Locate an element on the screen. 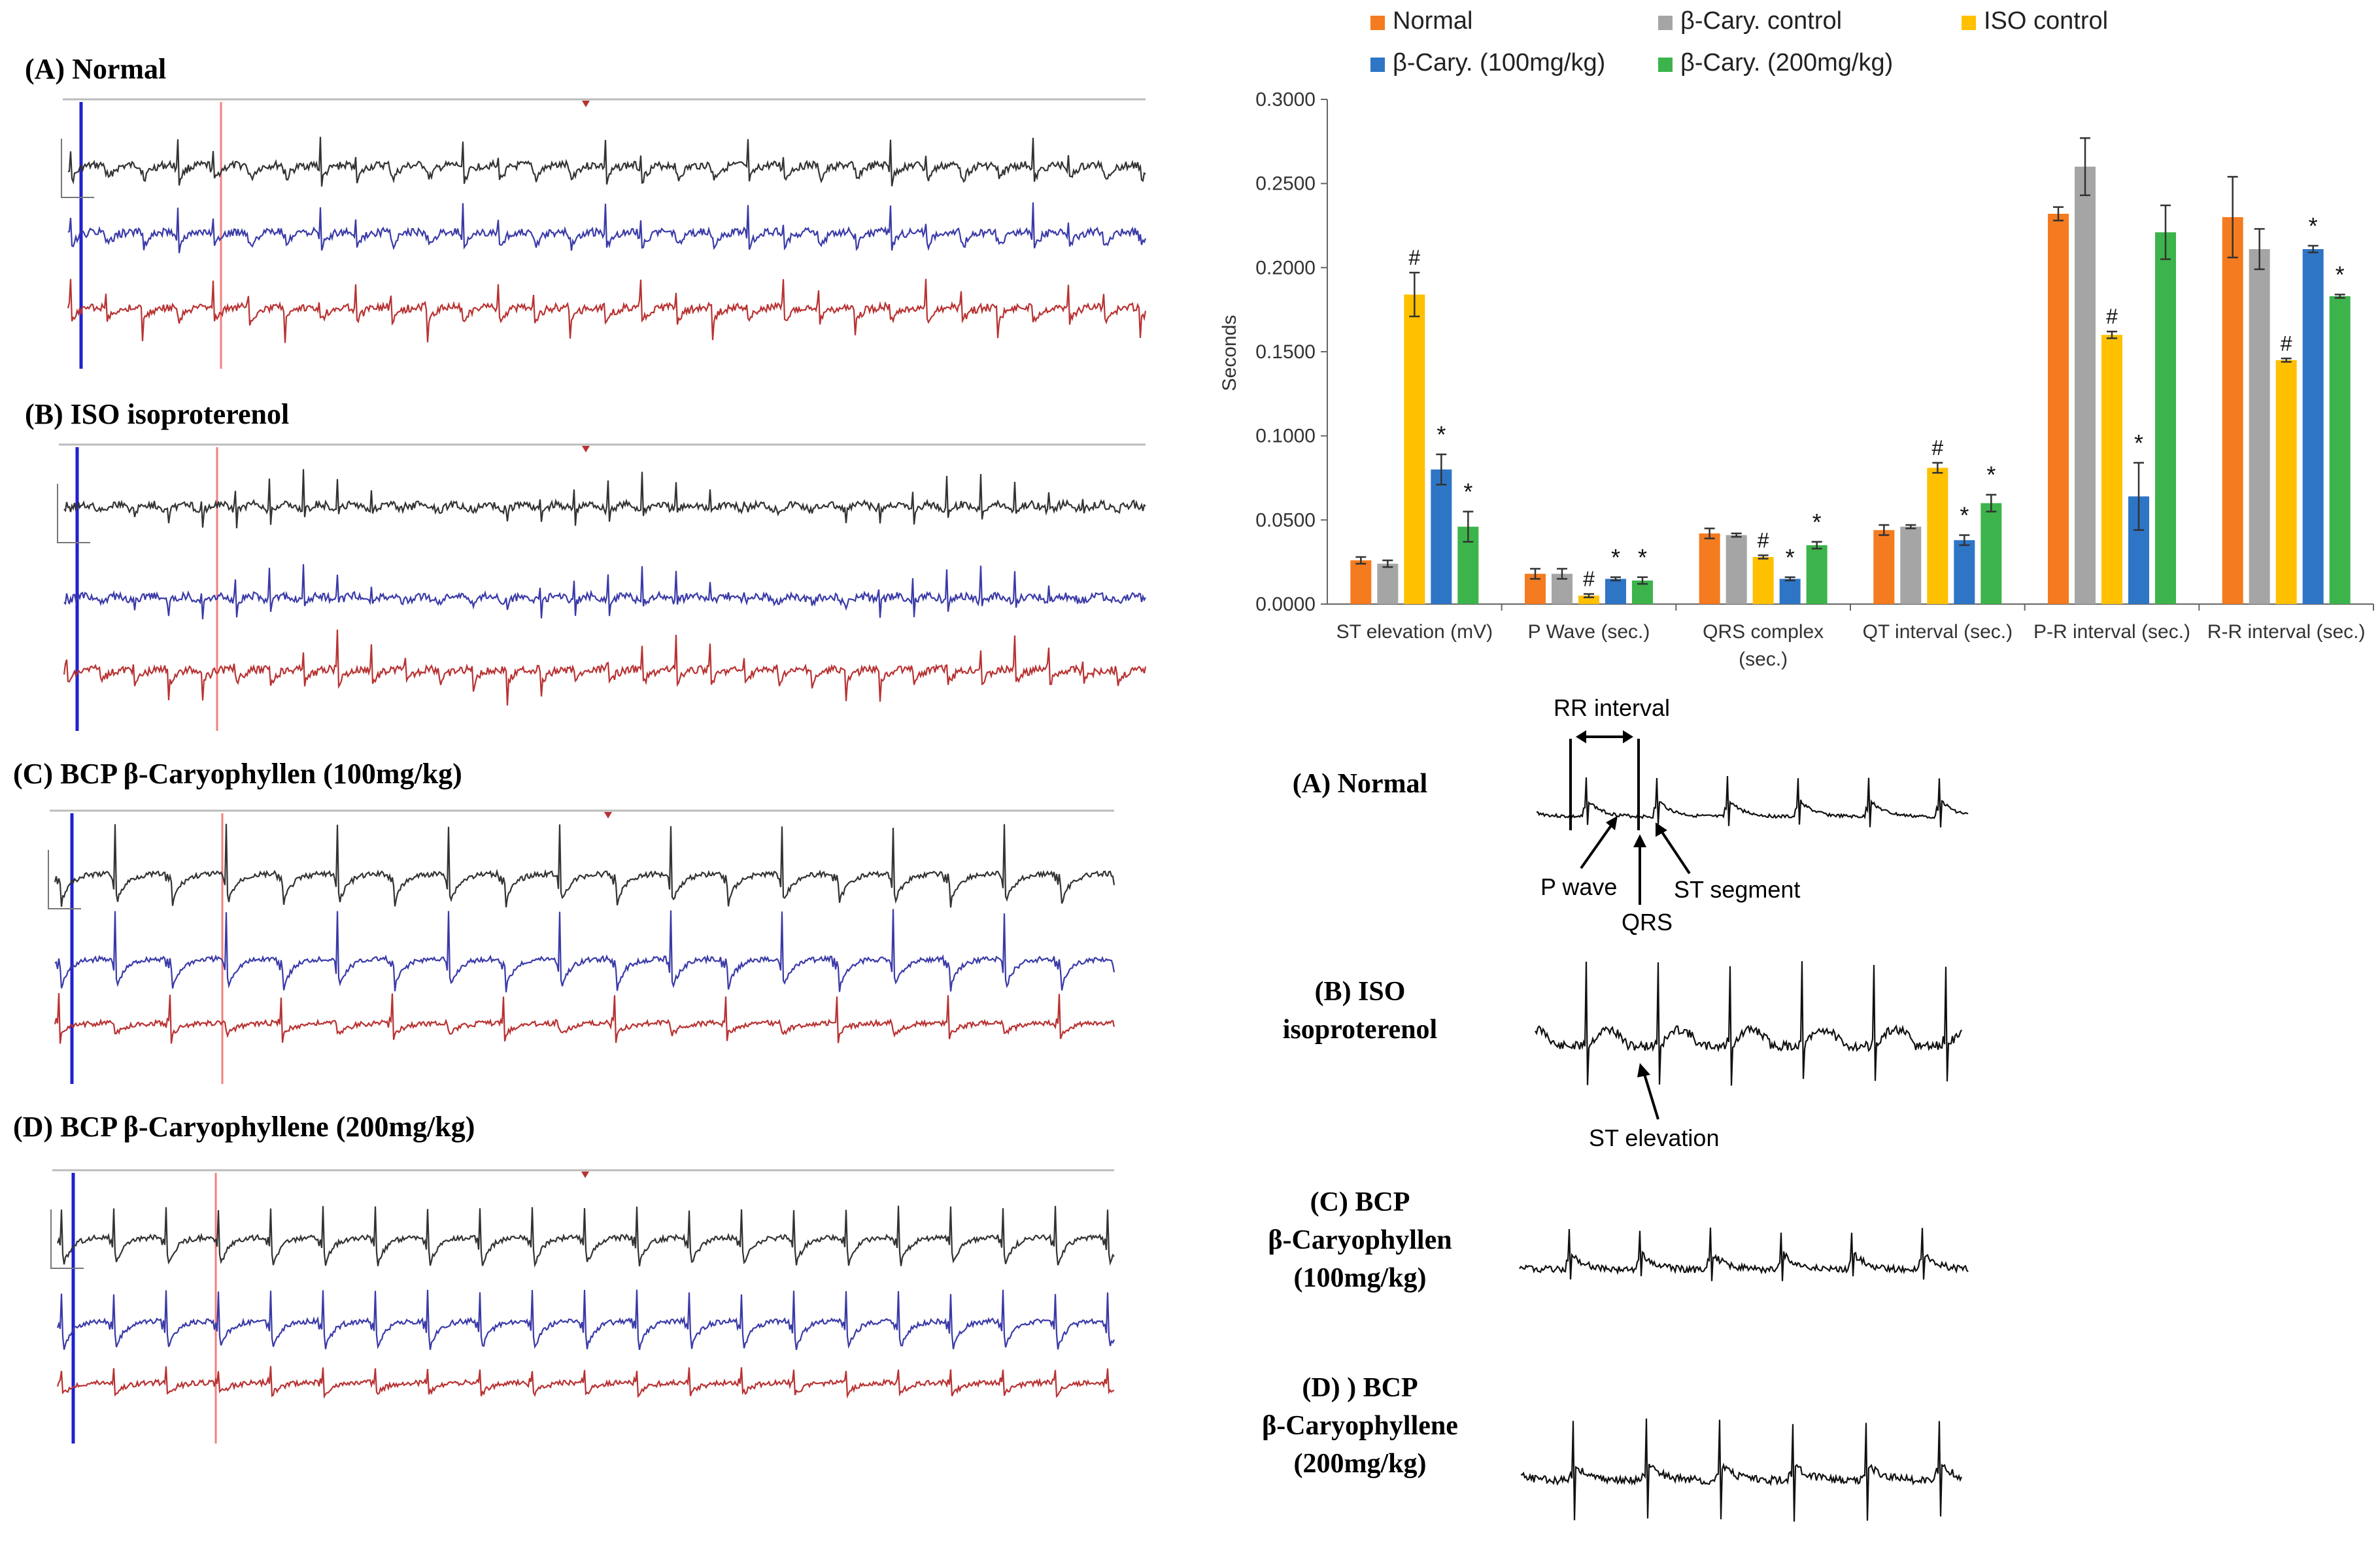 The image size is (2380, 1554). y-tick-label: 0.2500 is located at coordinates (1285, 184).